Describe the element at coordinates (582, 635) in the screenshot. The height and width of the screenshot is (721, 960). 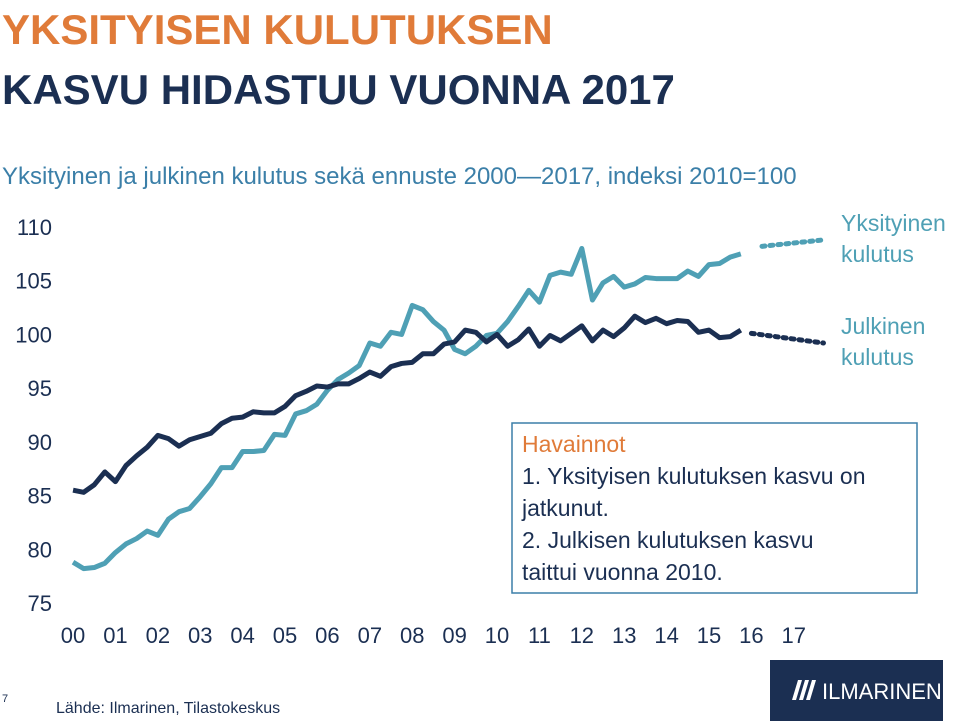
I see `x-tick-label: 12` at that location.